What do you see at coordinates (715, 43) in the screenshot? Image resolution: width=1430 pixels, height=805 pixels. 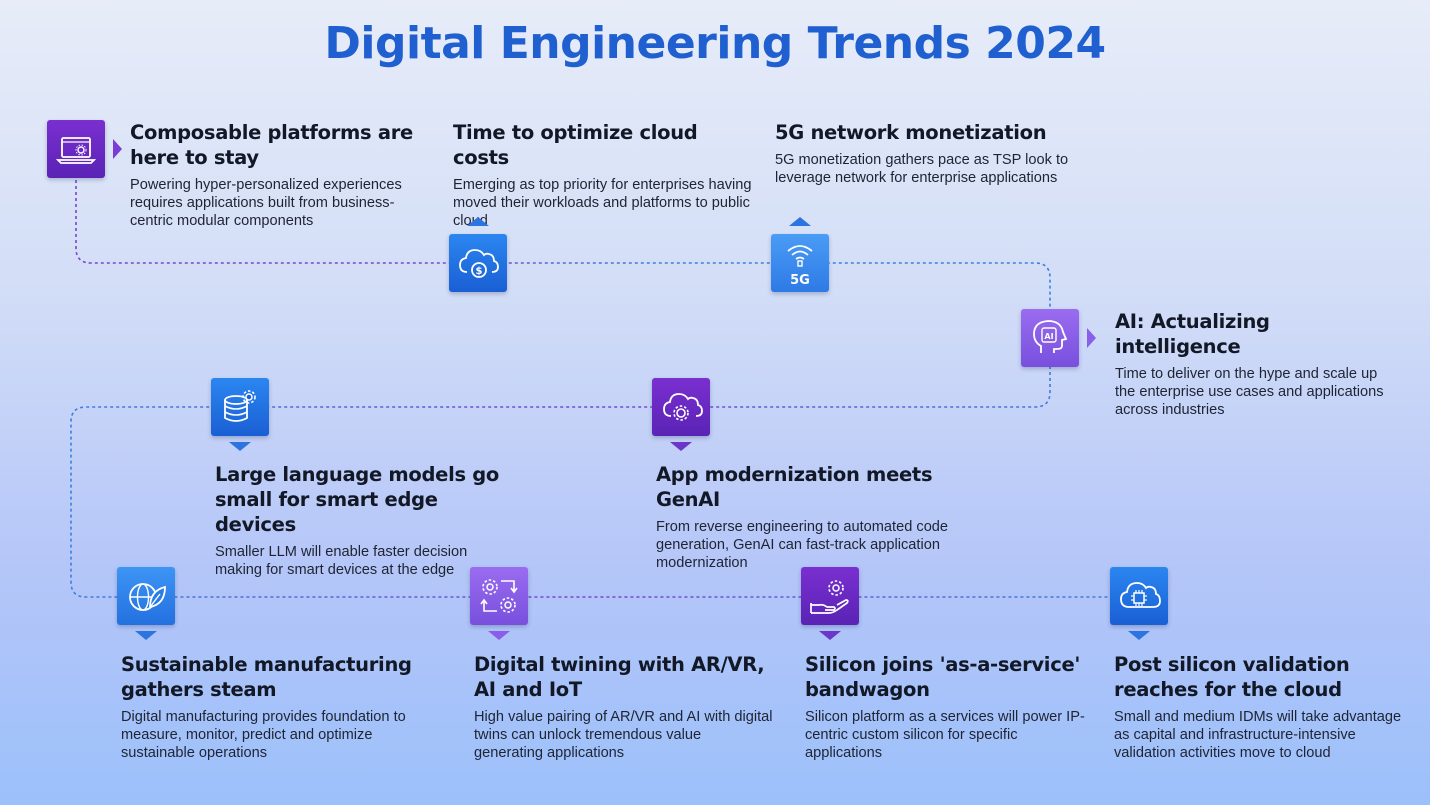 I see `page-title: Digital Engineering Trends 2024` at bounding box center [715, 43].